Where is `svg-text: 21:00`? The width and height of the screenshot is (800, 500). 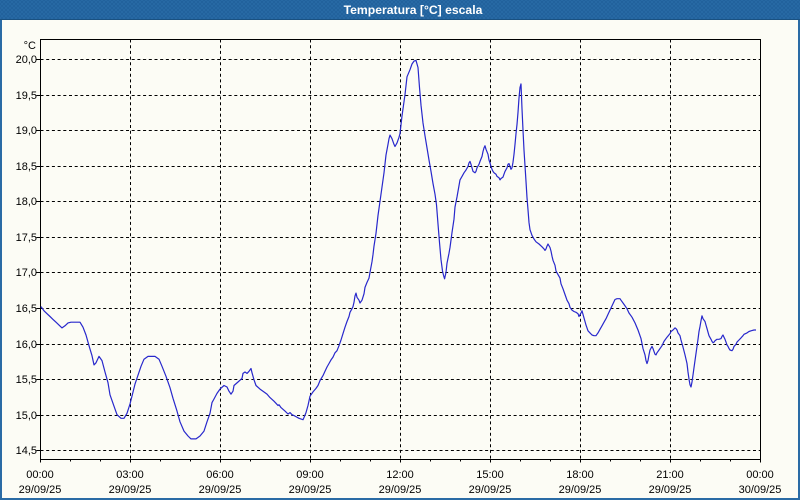
svg-text: 21:00 is located at coordinates (670, 475).